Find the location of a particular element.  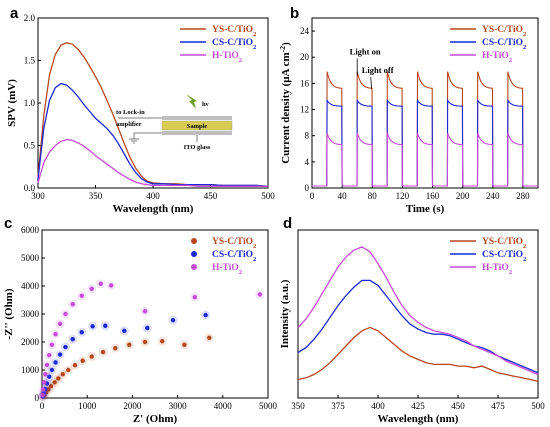

x-tick-label: 40 is located at coordinates (343, 196).